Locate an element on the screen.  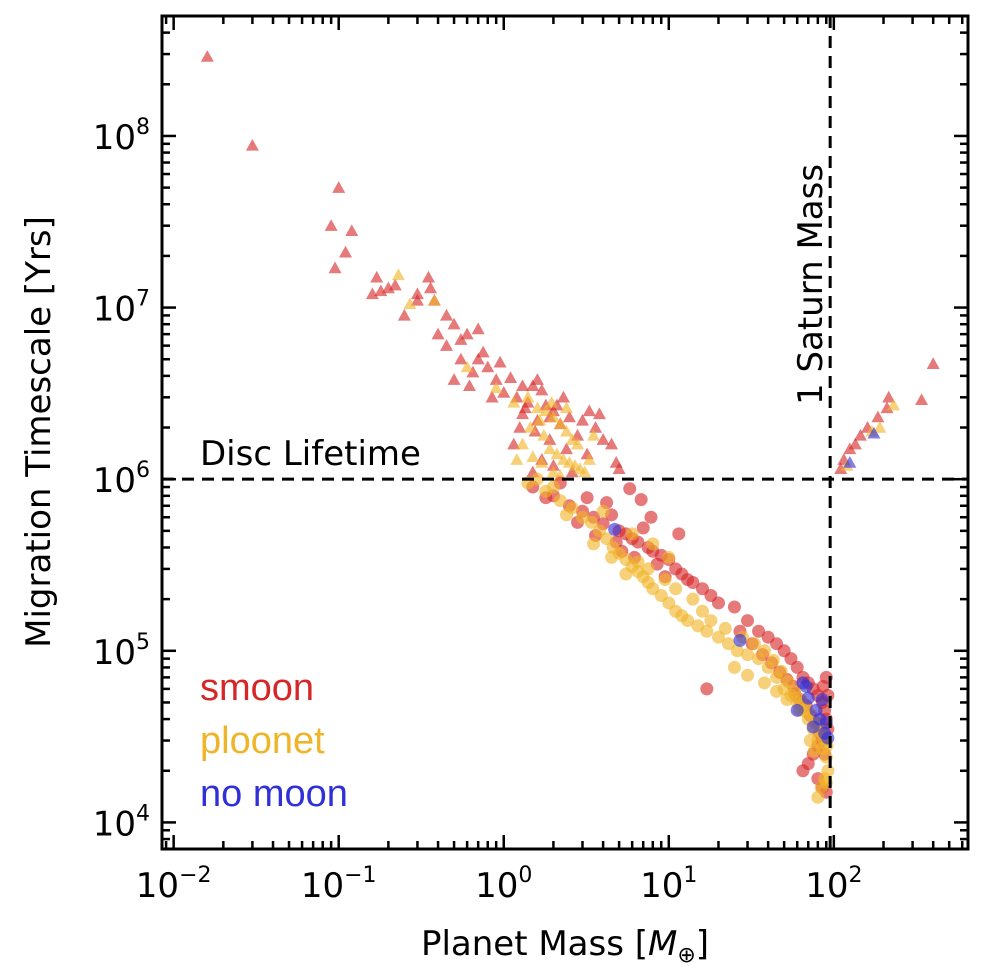
y-tick-label-exponent: 5 is located at coordinates (143, 642).